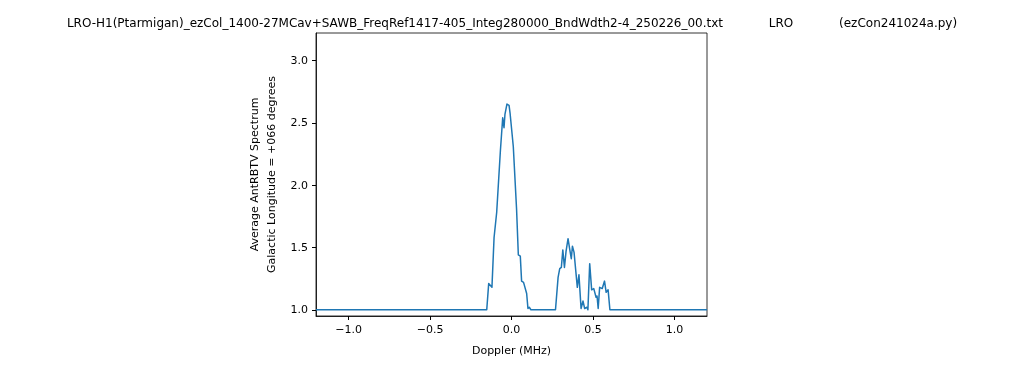 This screenshot has width=1024, height=372. What do you see at coordinates (512, 23) in the screenshot?
I see `chart-title: LRO-H1(Ptarmigan)_ezCol_1400-27MCav+SAWB_FreqRef1417-405_Integ280000_BndWdth2-4_250226_00.txt LRO (ezCon241024a.py)` at bounding box center [512, 23].